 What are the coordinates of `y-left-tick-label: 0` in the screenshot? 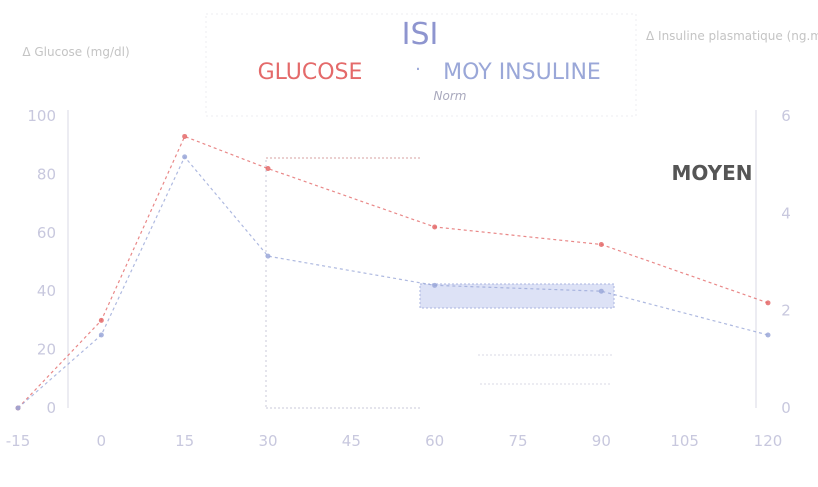 It's located at (51, 408).